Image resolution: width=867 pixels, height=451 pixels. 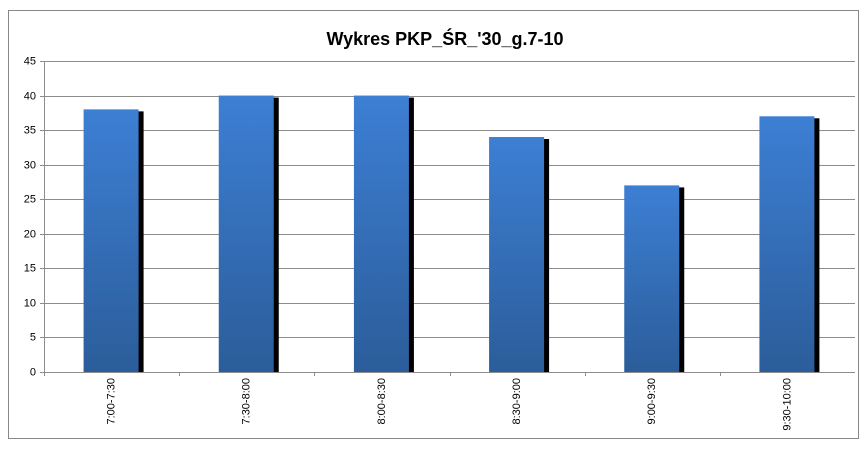 What do you see at coordinates (652, 401) in the screenshot?
I see `x-tick-label: 9:00-9:30` at bounding box center [652, 401].